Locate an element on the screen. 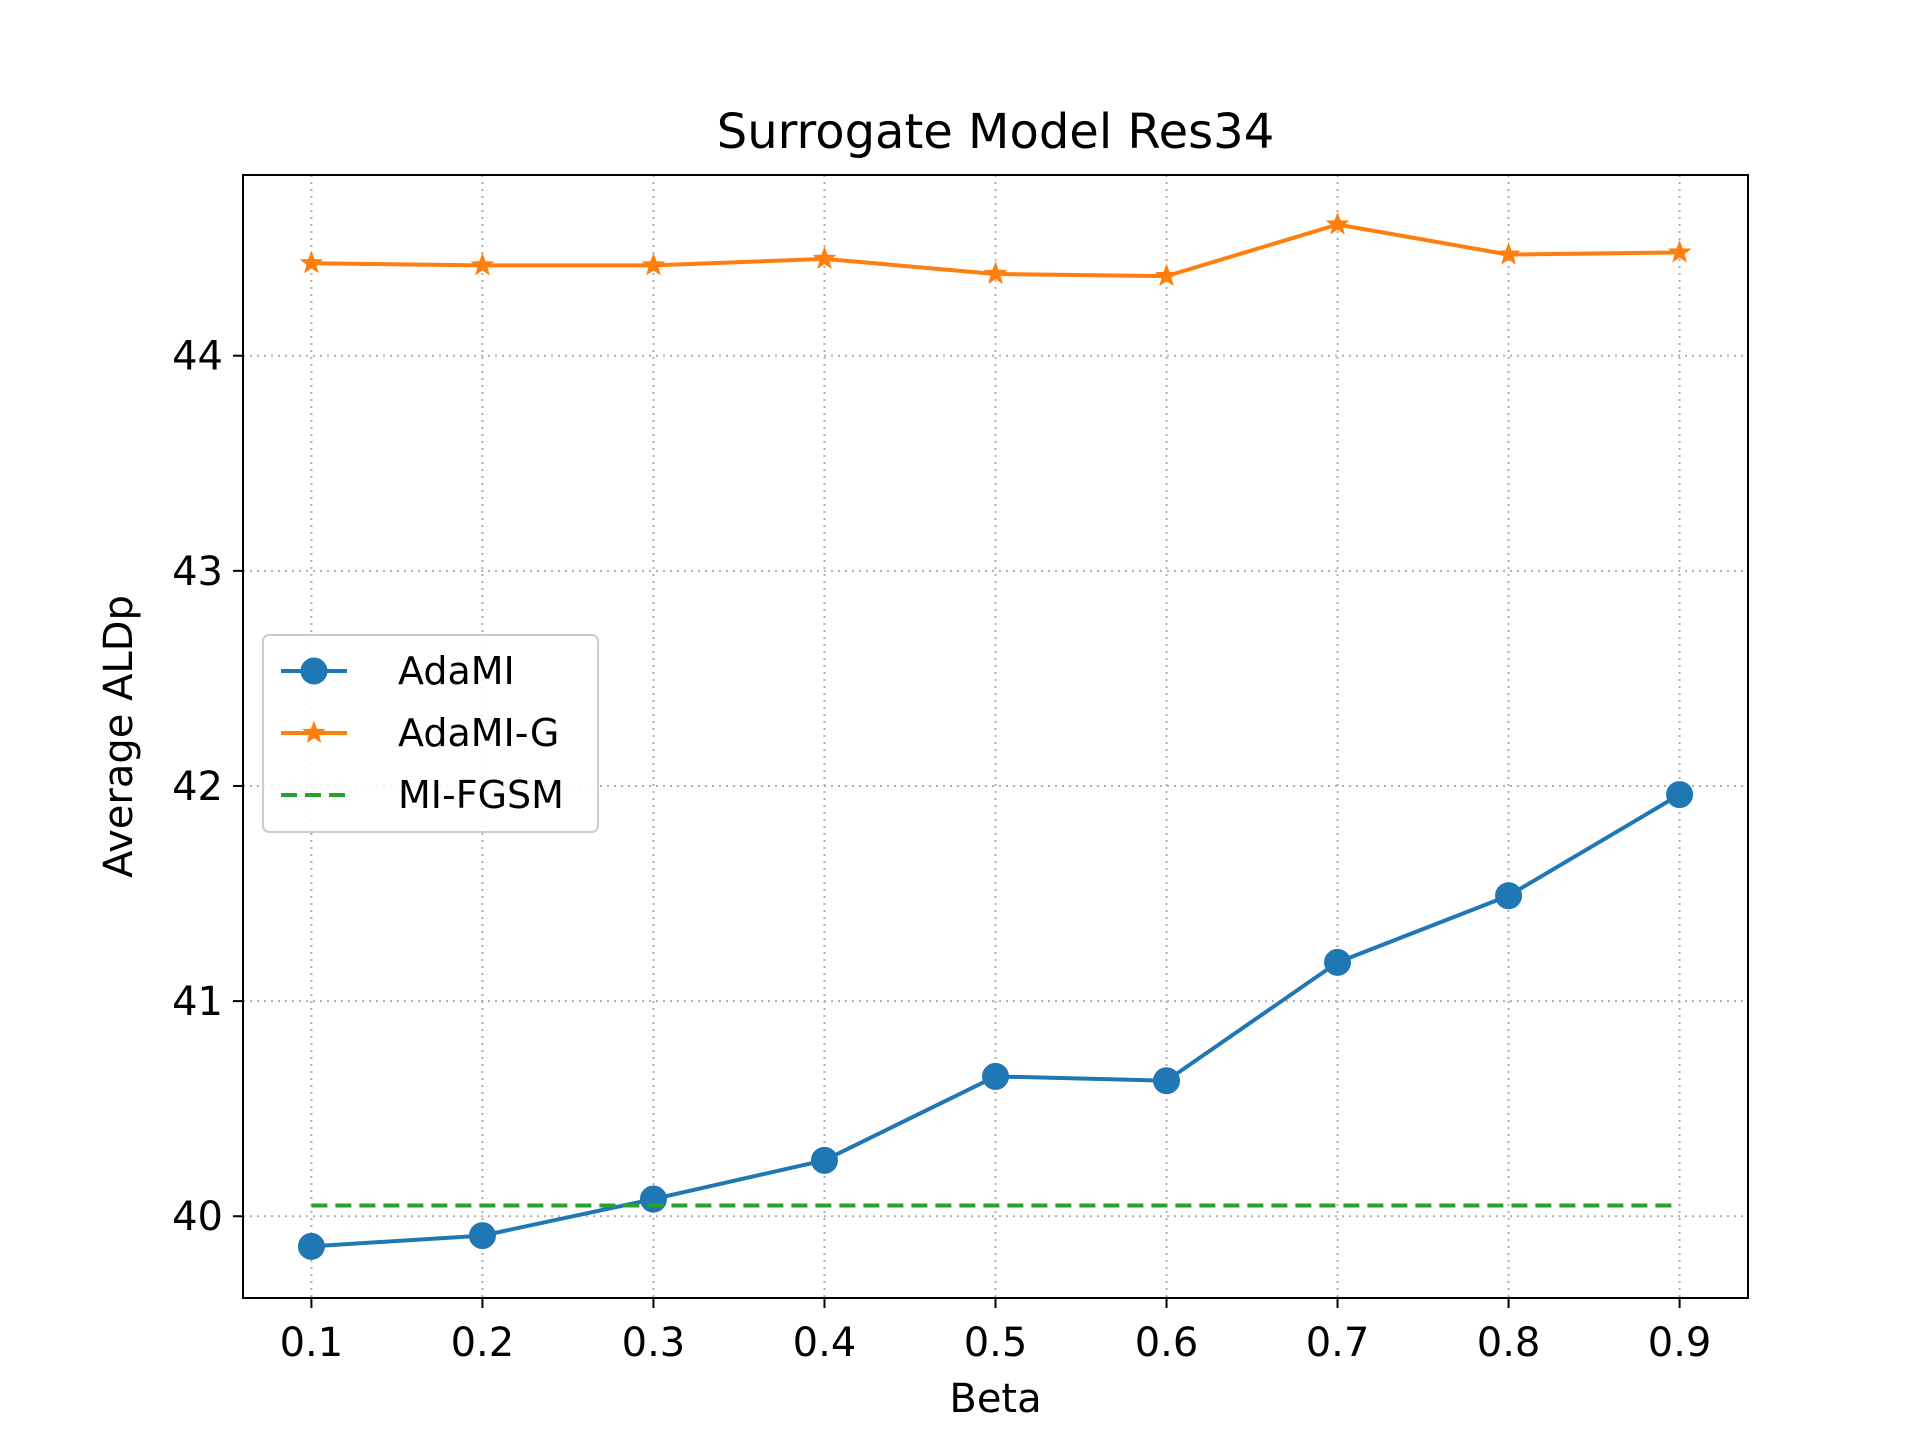 The width and height of the screenshot is (1920, 1440). y-tick-label: 42 is located at coordinates (197, 787).